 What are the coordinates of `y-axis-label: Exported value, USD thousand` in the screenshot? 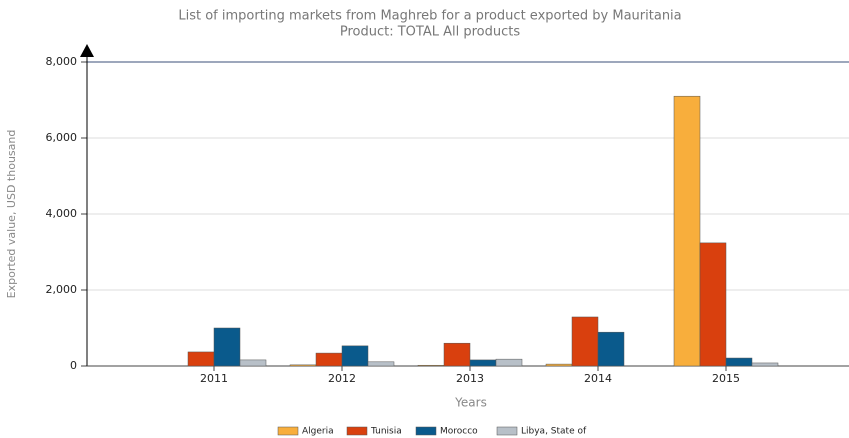 It's located at (11, 214).